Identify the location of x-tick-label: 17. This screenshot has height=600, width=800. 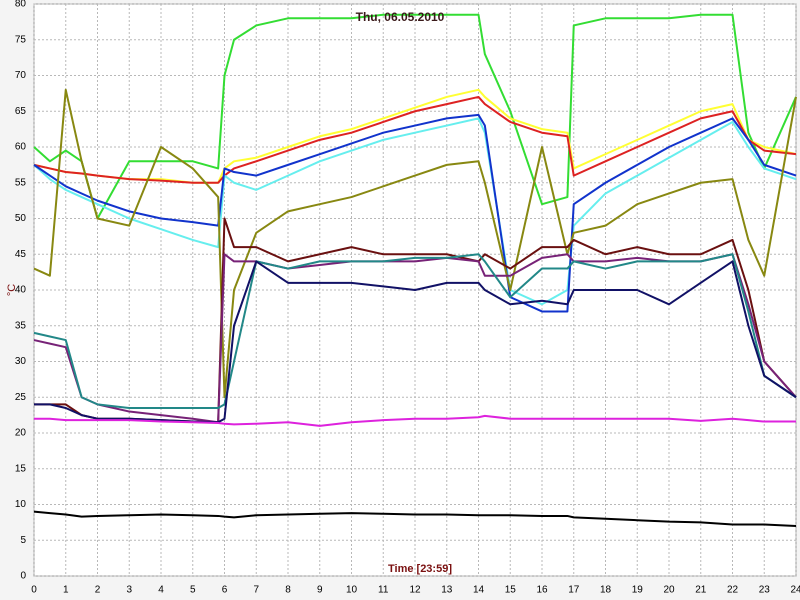
(574, 590).